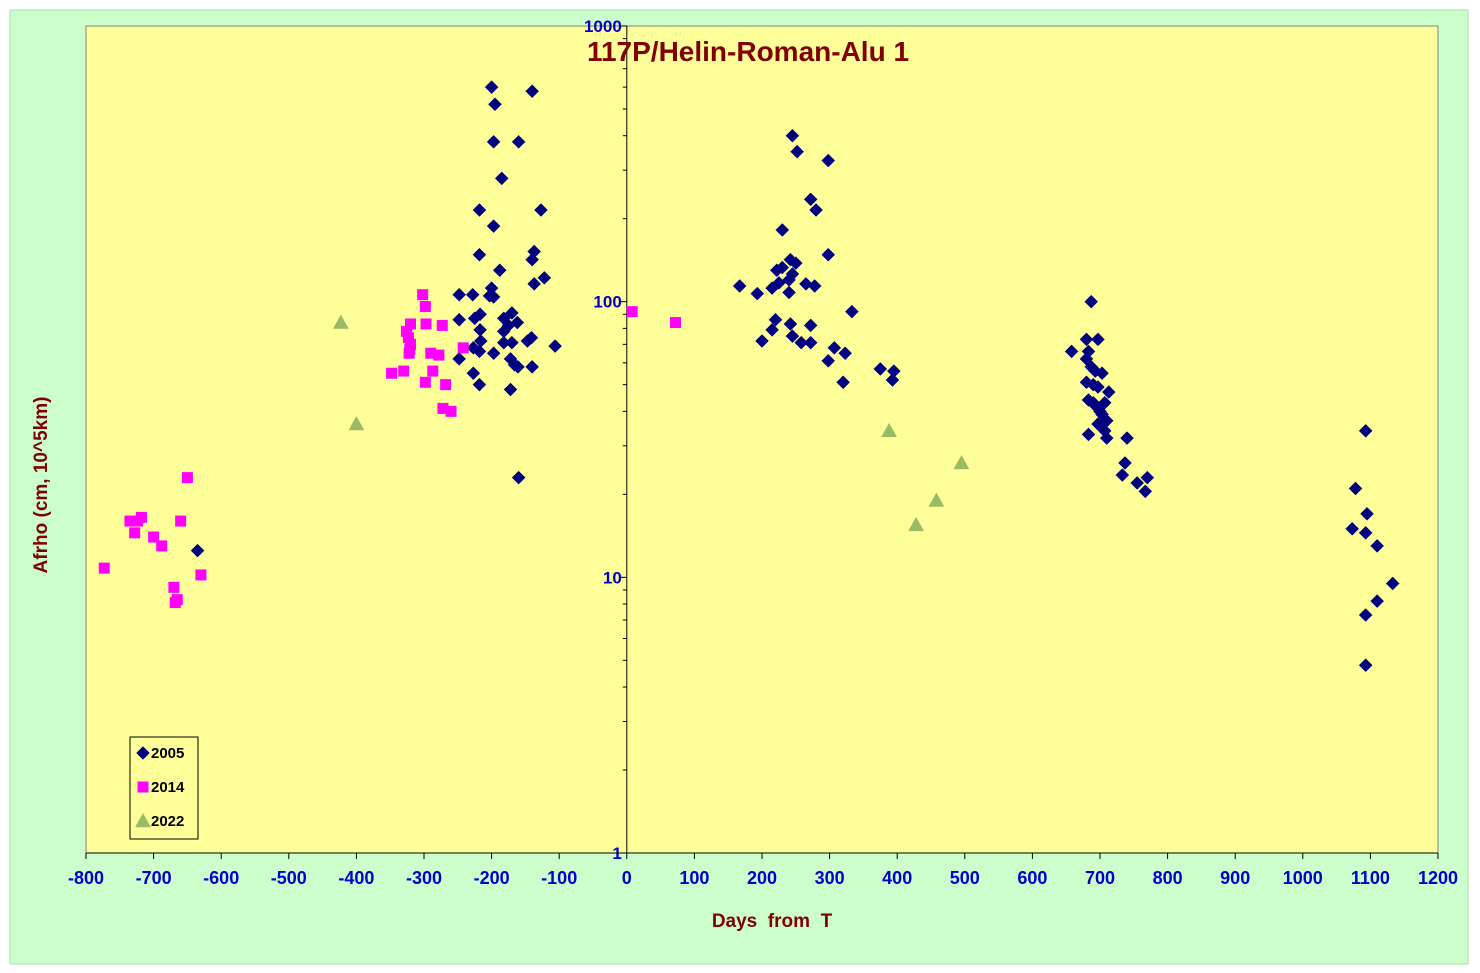  Describe the element at coordinates (1303, 878) in the screenshot. I see `x-tick-label: 1000` at that location.